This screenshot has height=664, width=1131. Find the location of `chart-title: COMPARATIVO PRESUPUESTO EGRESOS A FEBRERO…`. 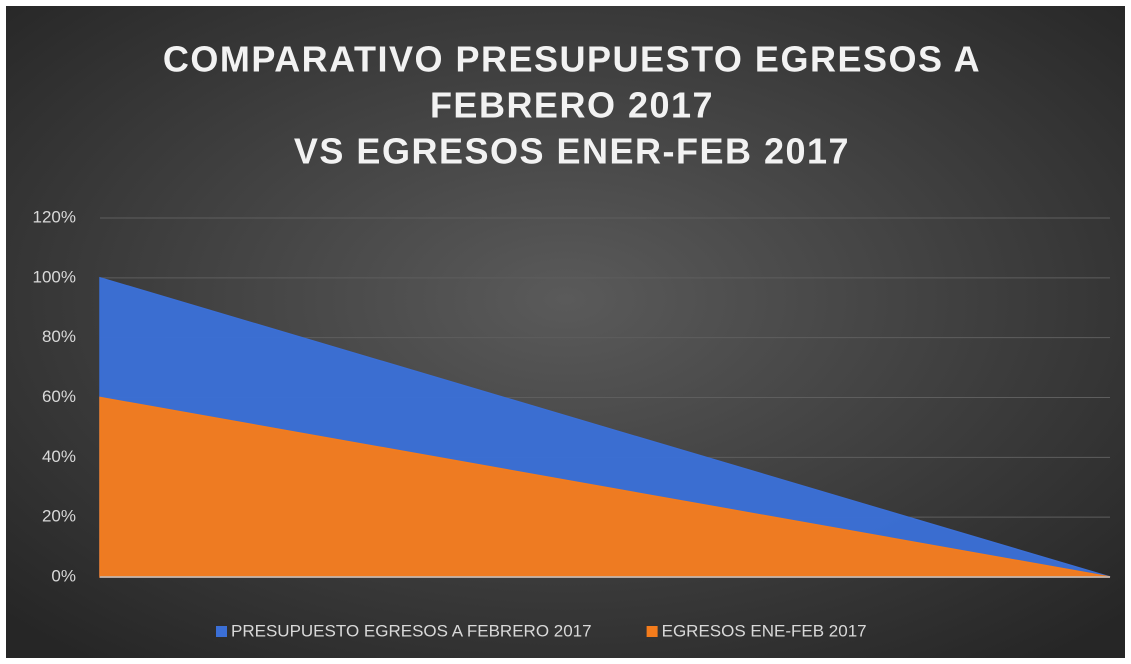

chart-title: COMPARATIVO PRESUPUESTO EGRESOS A FEBRERO… is located at coordinates (572, 105).